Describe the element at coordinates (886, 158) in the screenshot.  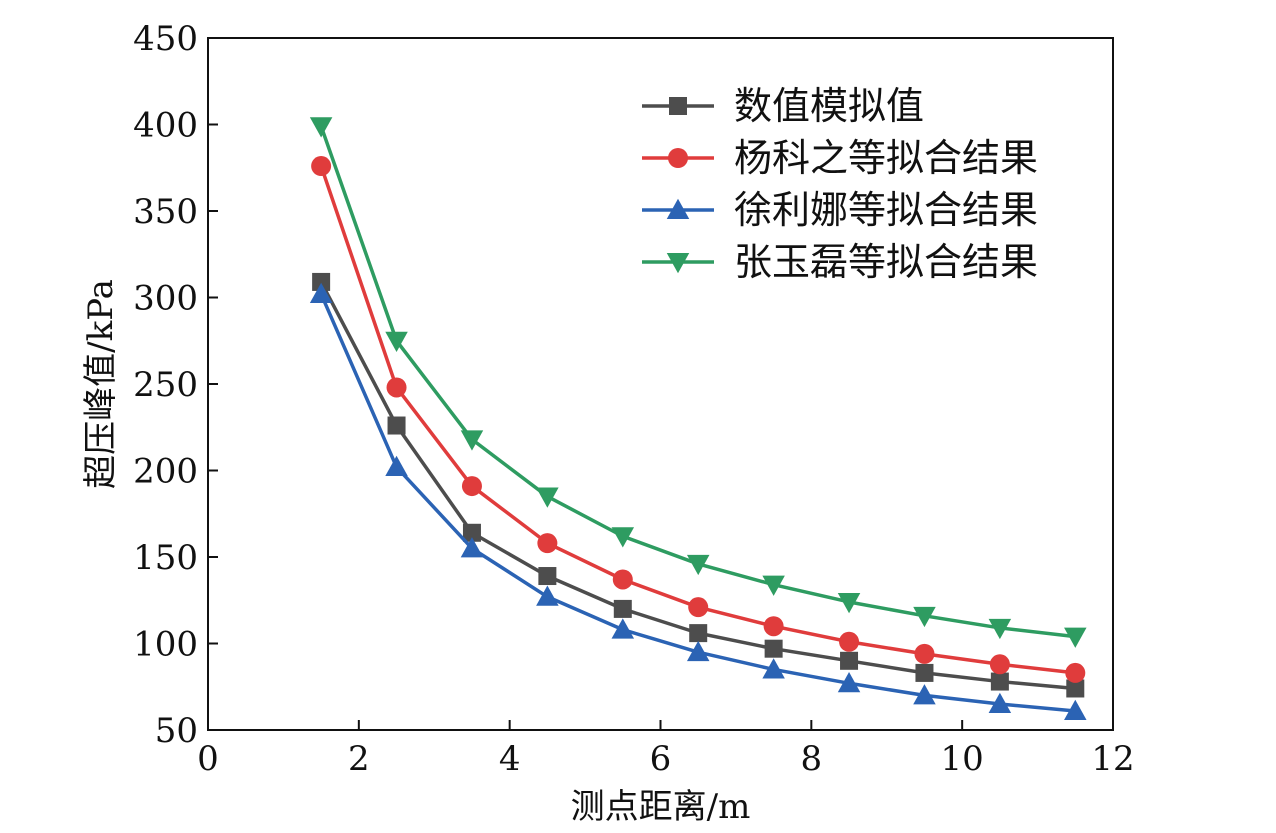
I see `legend-label: 杨科之等拟合结果` at that location.